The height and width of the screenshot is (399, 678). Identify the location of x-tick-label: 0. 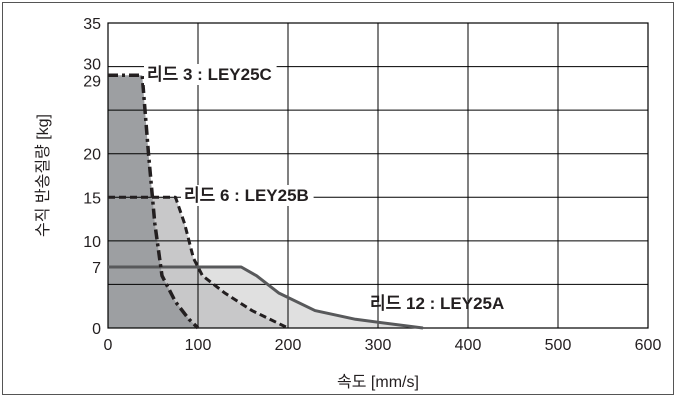
(108, 345).